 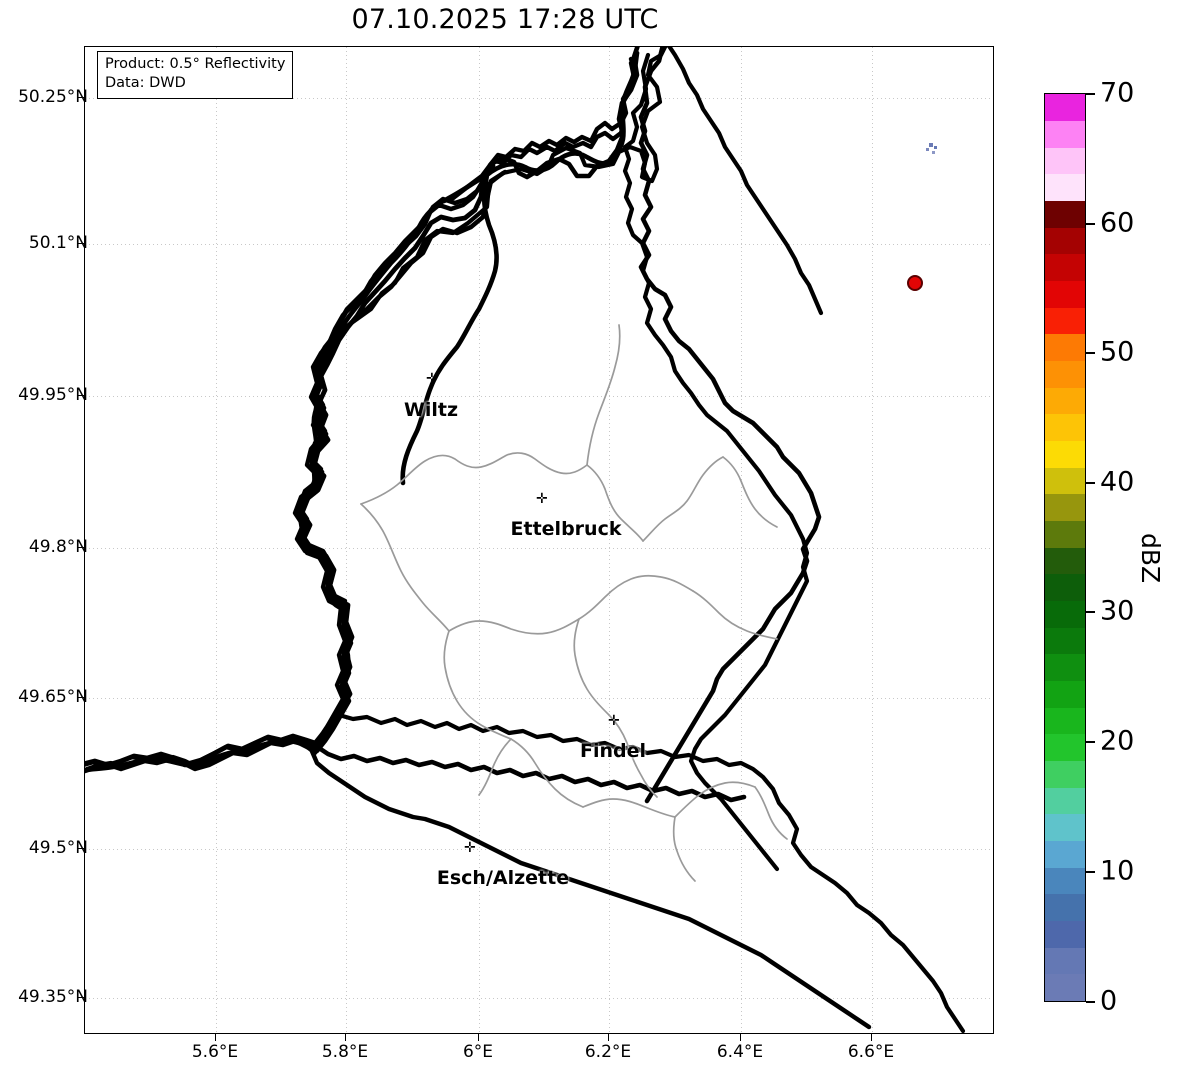 What do you see at coordinates (1150, 558) in the screenshot?
I see `colorbar-axis-label: dBZ` at bounding box center [1150, 558].